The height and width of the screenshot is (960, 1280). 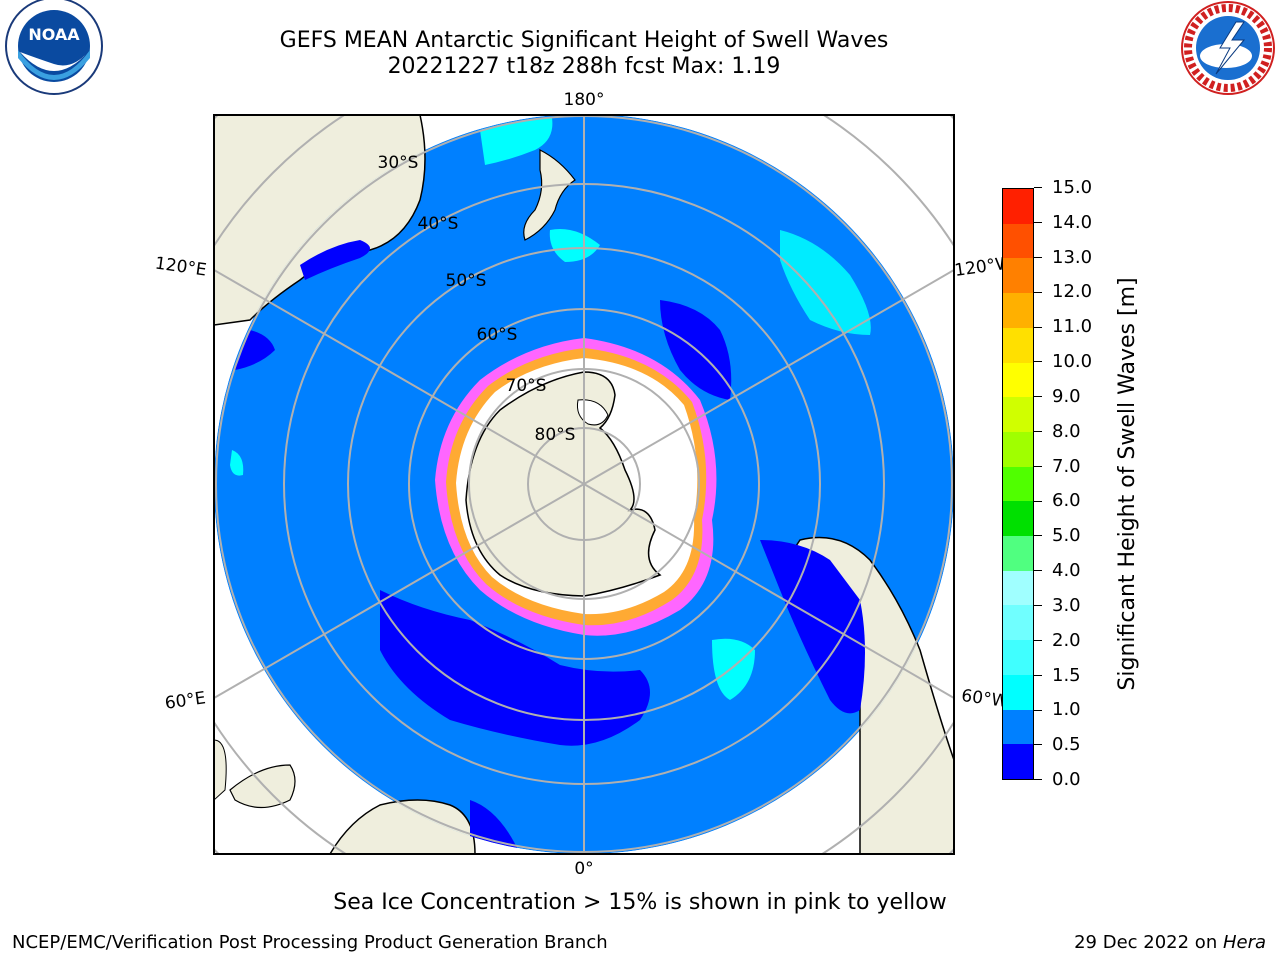 I want to click on swell-cyan-south-atlantic, so click(x=733, y=669).